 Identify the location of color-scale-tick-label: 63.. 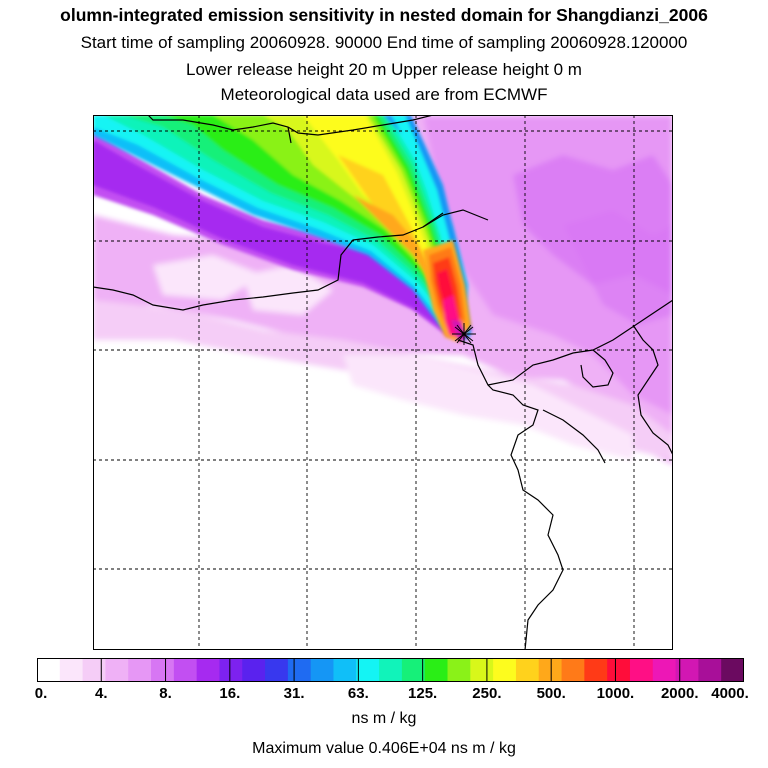
(358, 693).